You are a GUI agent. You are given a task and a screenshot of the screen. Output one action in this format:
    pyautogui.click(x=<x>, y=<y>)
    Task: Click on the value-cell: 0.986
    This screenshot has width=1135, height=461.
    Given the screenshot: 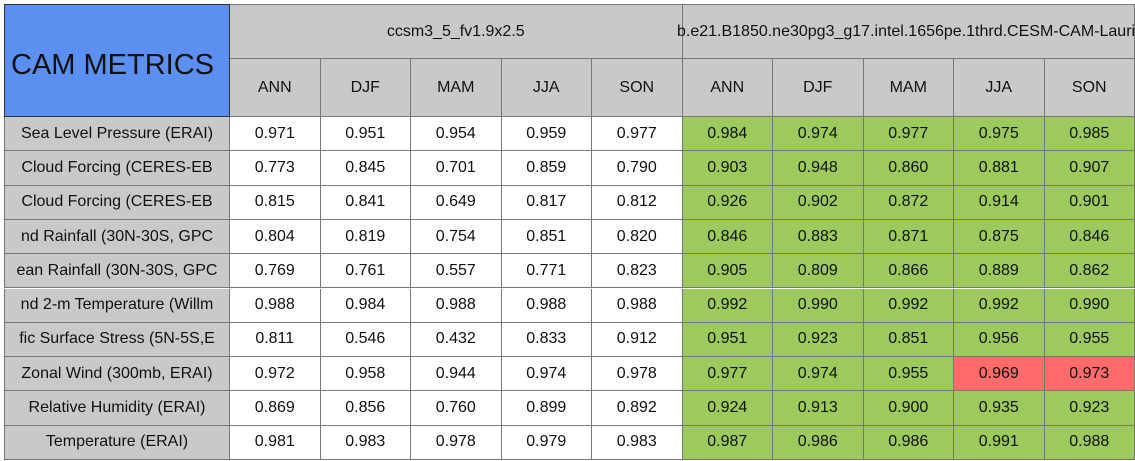 What is the action you would take?
    pyautogui.click(x=908, y=442)
    